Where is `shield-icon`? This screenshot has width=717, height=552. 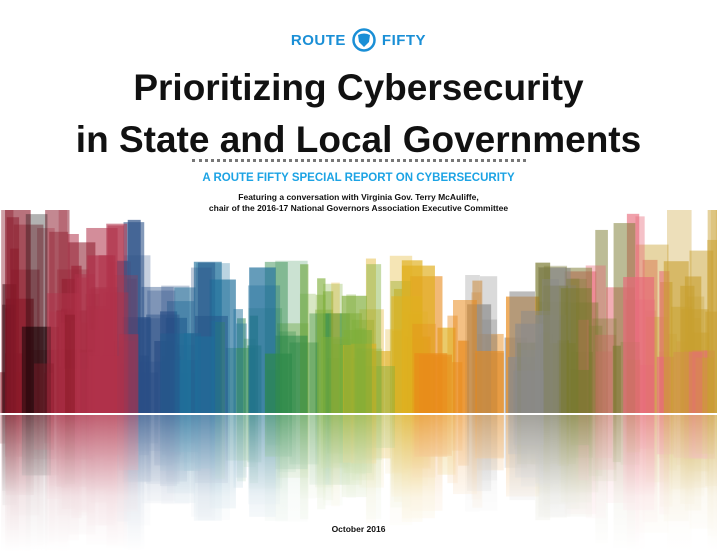
shield-icon is located at coordinates (364, 40).